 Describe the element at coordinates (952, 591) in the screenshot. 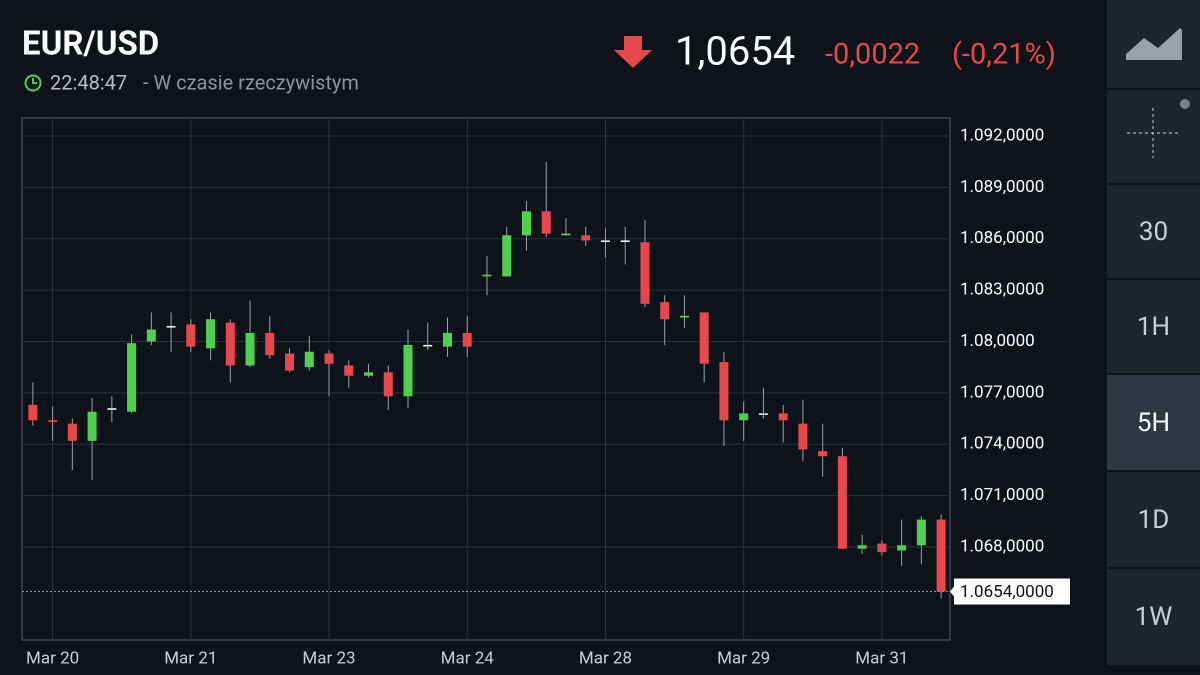

I see `last-price-pointer` at that location.